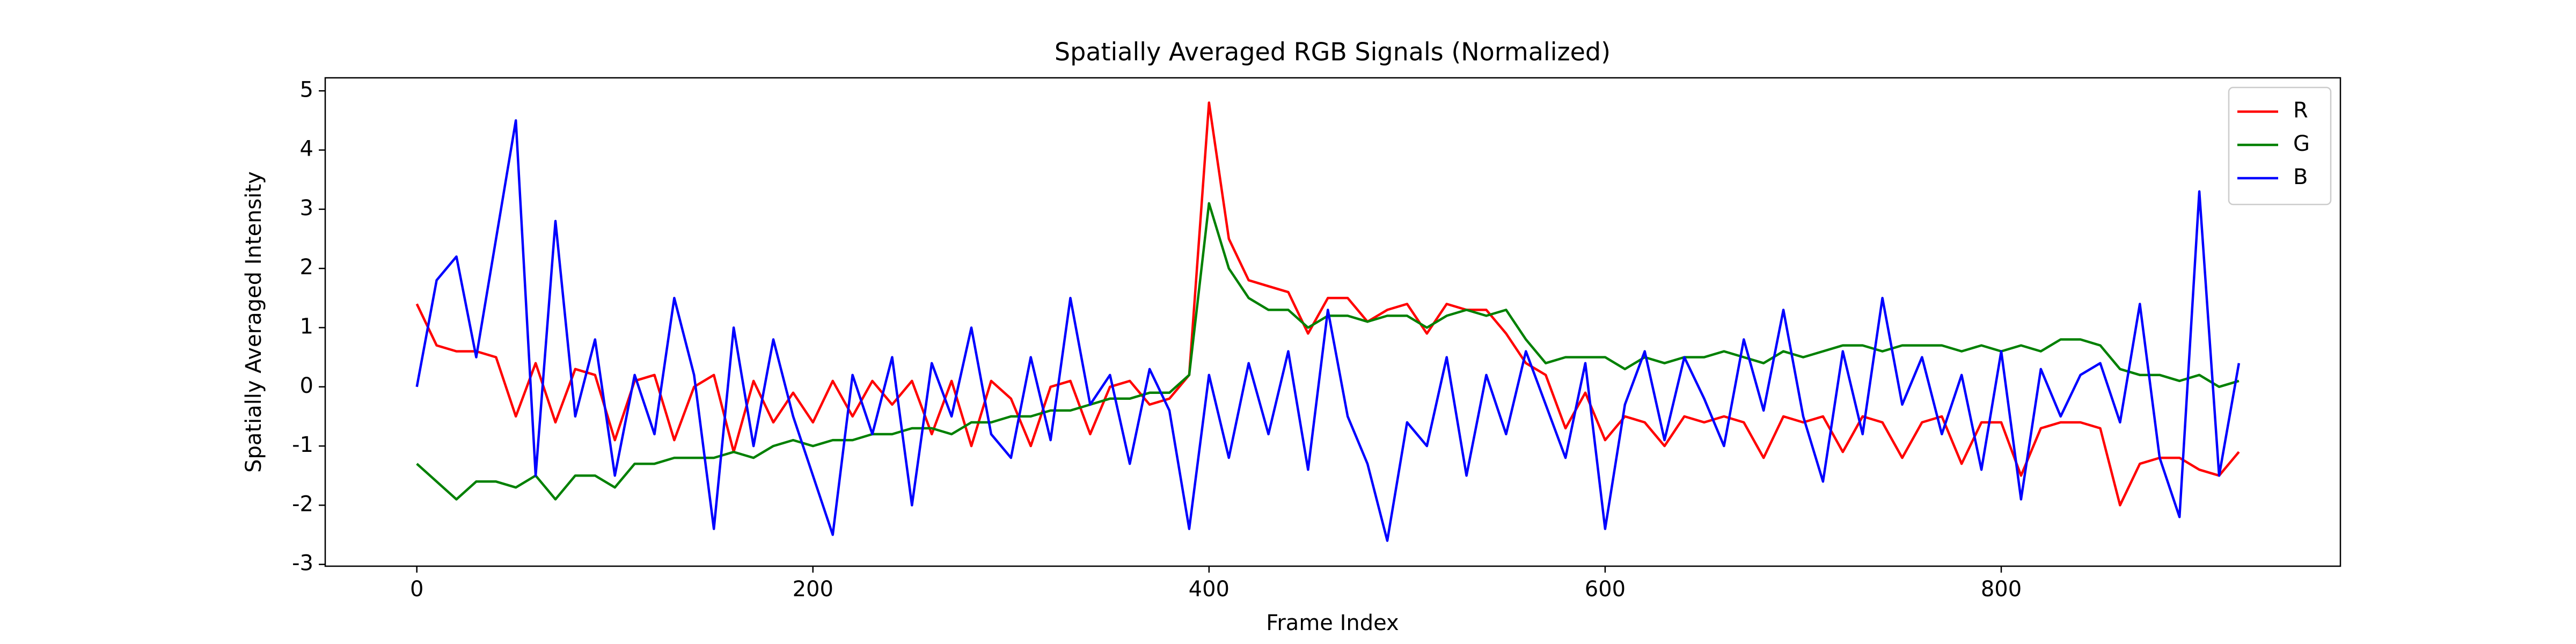 The image size is (2576, 644). I want to click on legend-box, so click(2280, 146).